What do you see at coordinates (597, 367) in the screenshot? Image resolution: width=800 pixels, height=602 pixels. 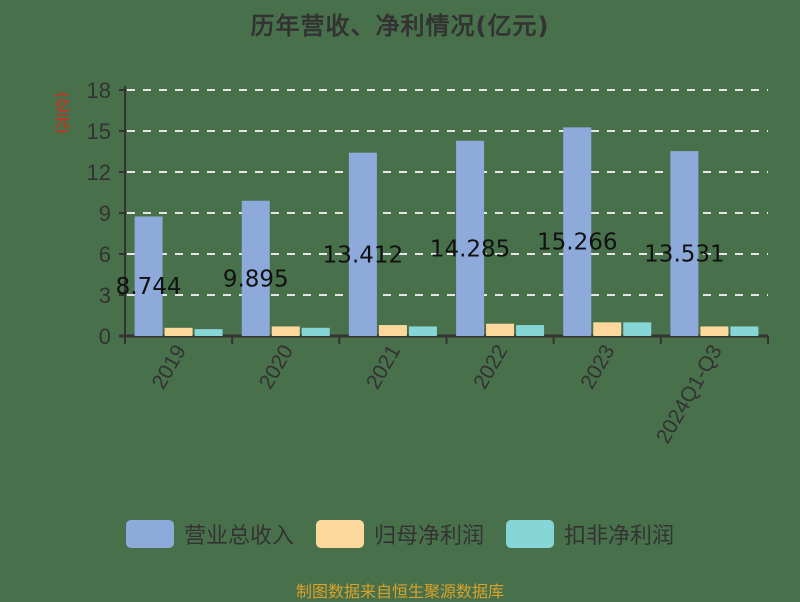 I see `x-tick-label: 2023` at bounding box center [597, 367].